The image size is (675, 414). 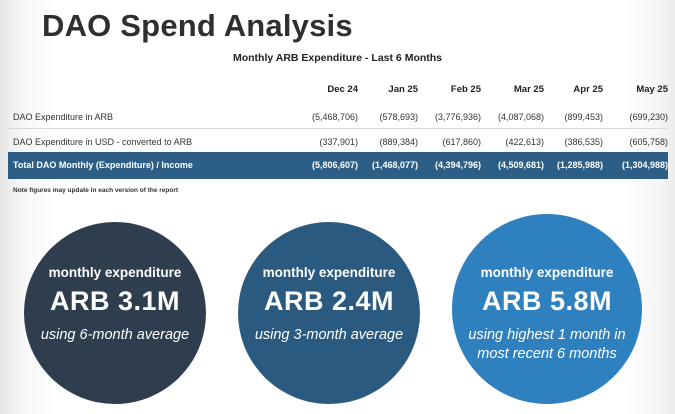 I want to click on table-cell: (617,860), so click(x=461, y=142).